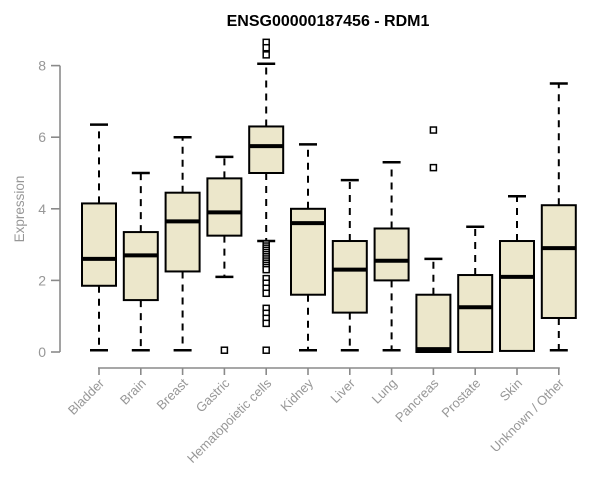 This screenshot has height=500, width=600. What do you see at coordinates (328, 21) in the screenshot?
I see `chart-title: ENSG00000187456 - RDM1` at bounding box center [328, 21].